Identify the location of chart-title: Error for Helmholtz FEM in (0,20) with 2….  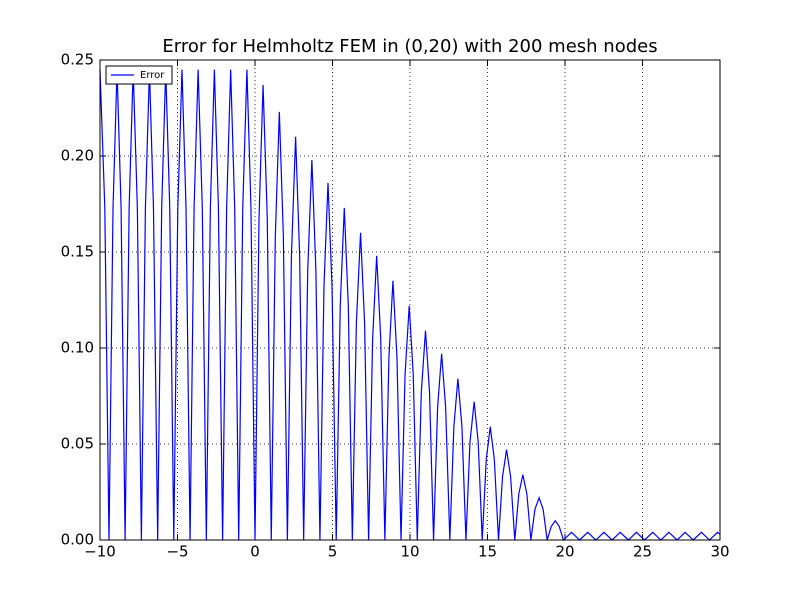
(409, 46).